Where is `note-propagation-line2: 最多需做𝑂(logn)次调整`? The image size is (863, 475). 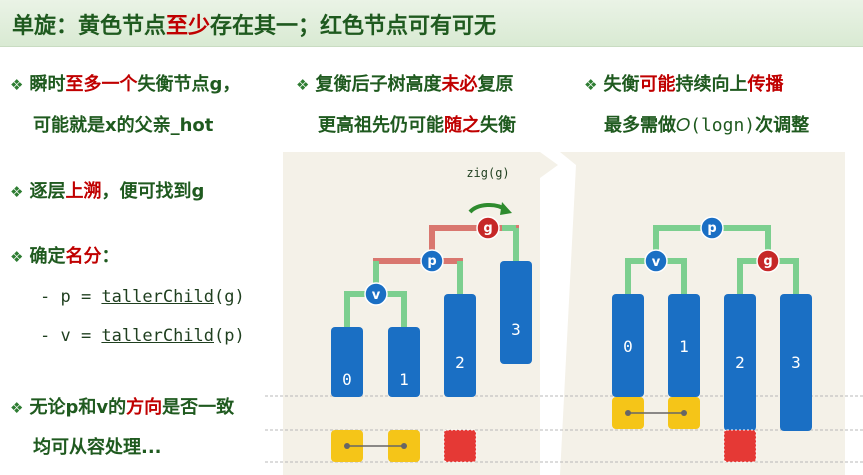 note-propagation-line2: 最多需做𝑂(logn)次调整 is located at coordinates (707, 125).